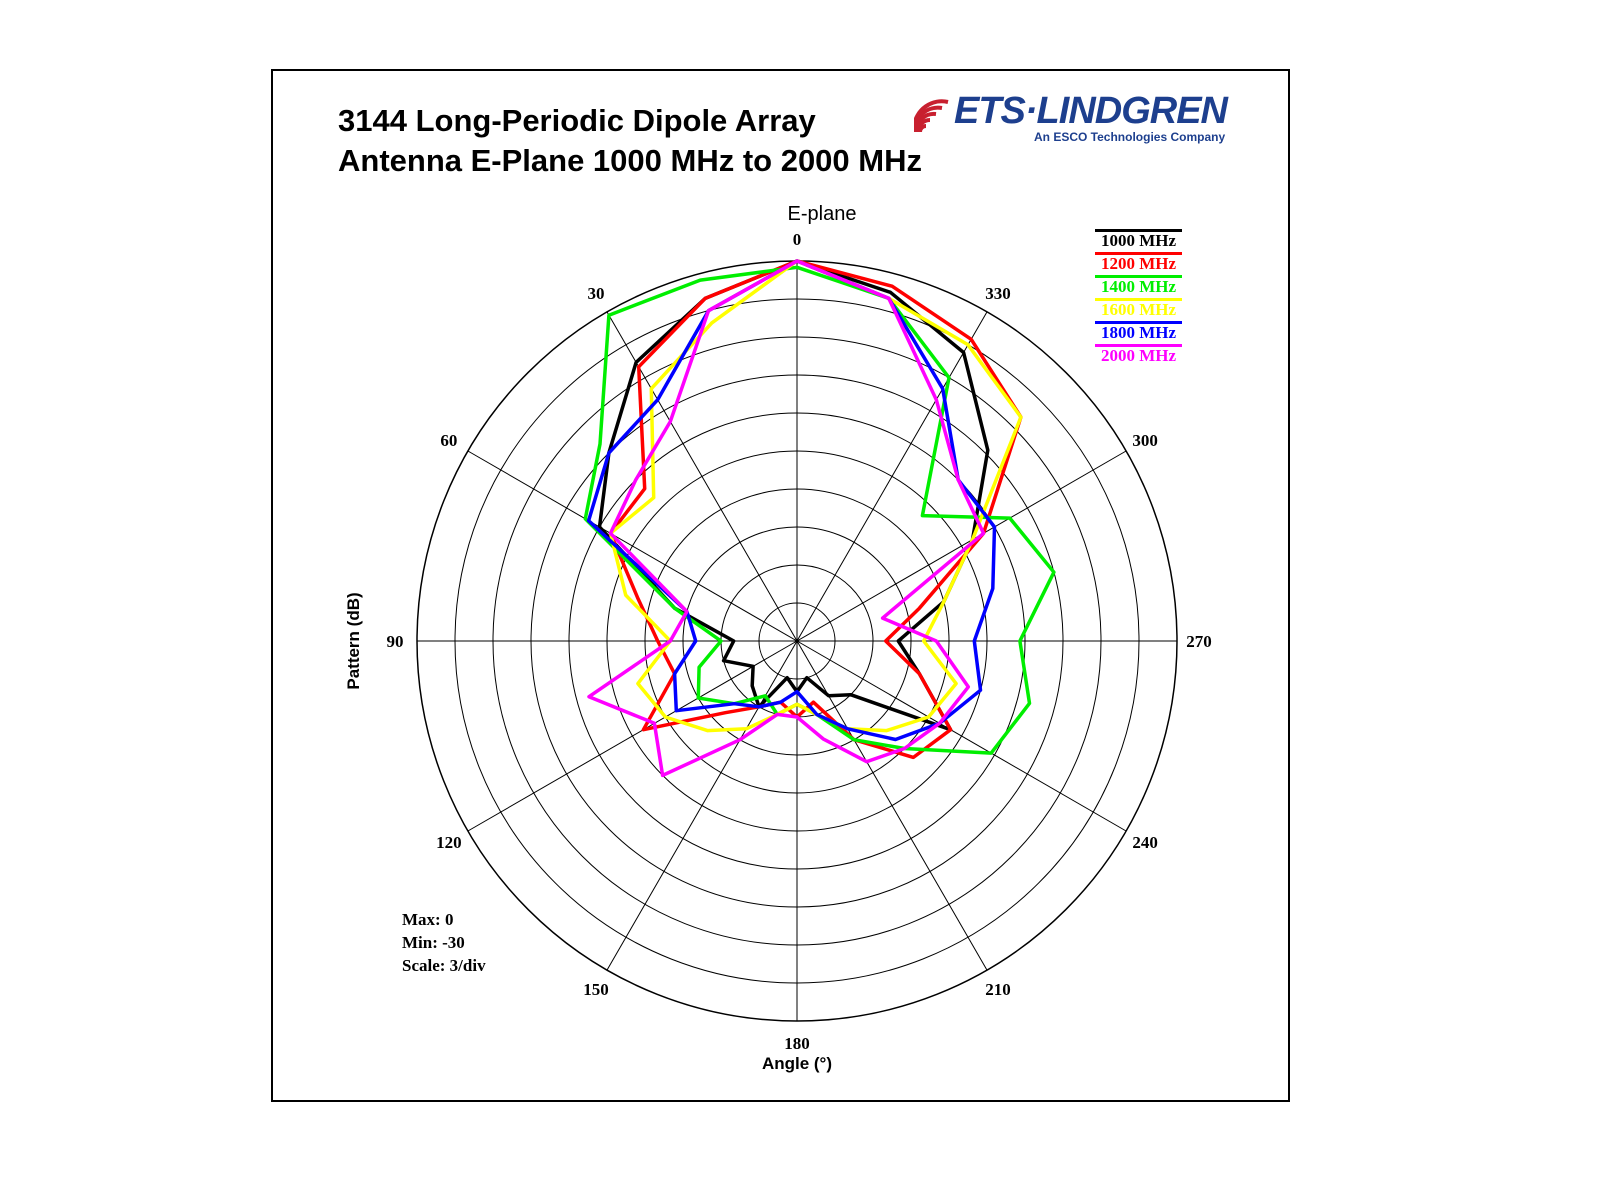  I want to click on max-label: Max: 0, so click(428, 919).